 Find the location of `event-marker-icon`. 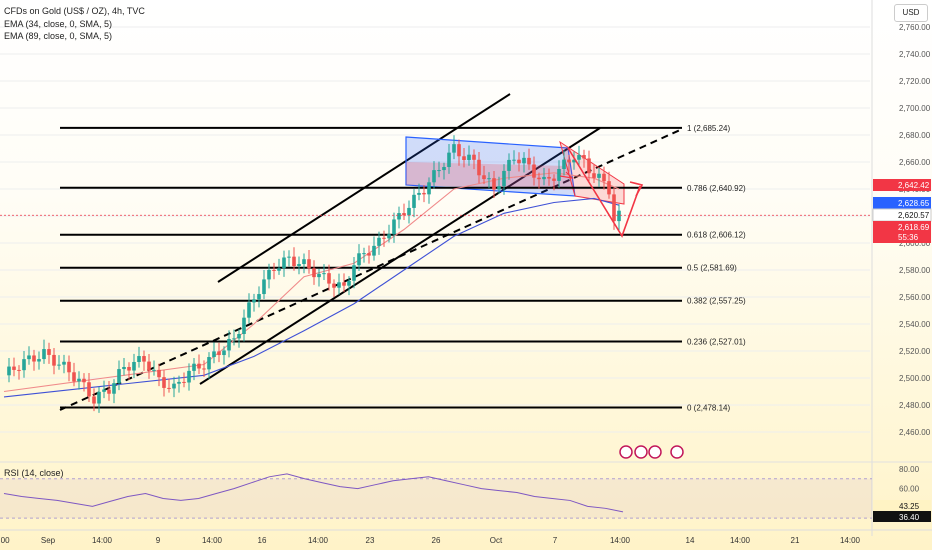

event-marker-icon is located at coordinates (626, 452).